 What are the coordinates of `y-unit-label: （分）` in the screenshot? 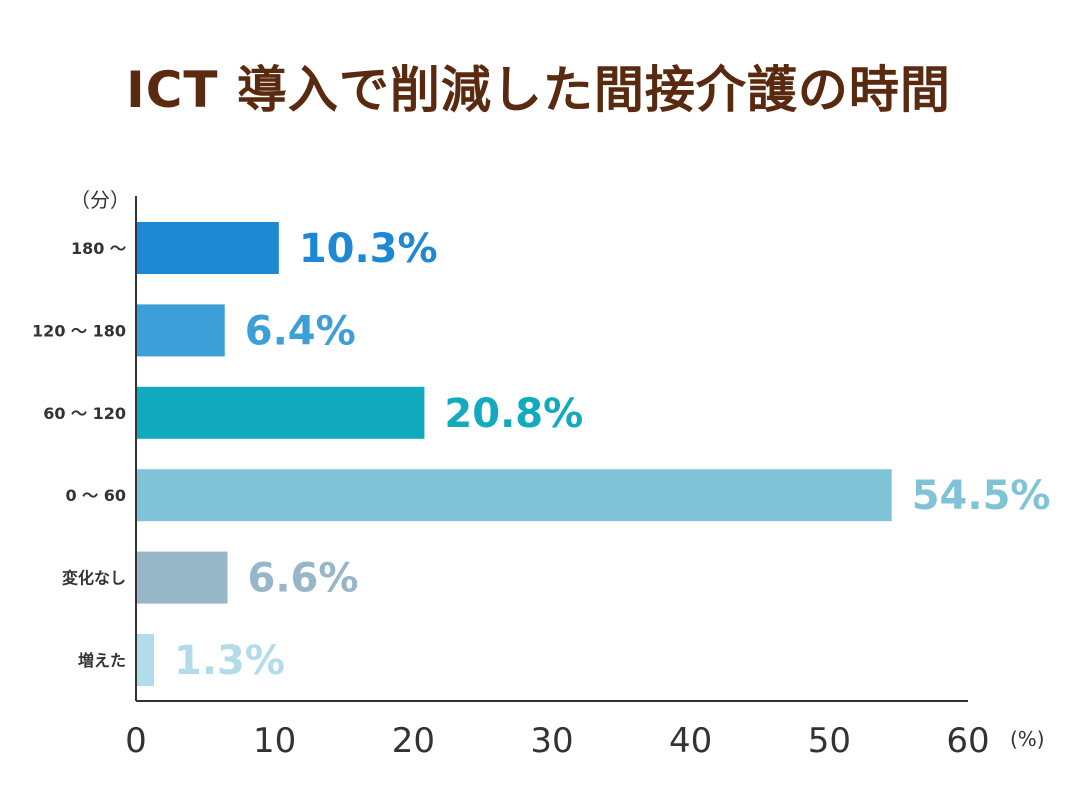 It's located at (100, 200).